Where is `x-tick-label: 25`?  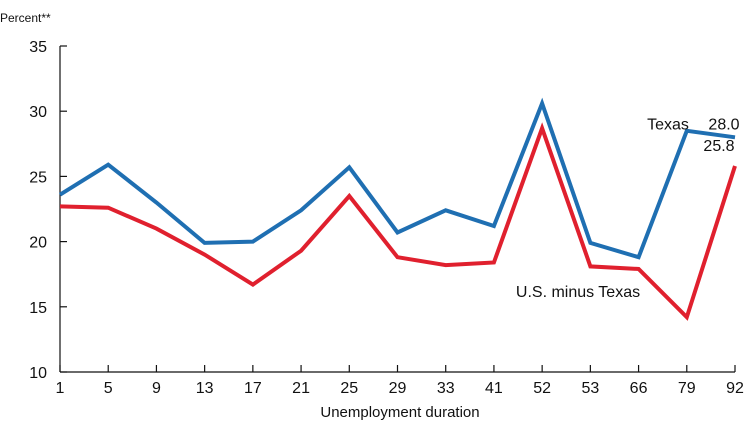
x-tick-label: 25 is located at coordinates (349, 388).